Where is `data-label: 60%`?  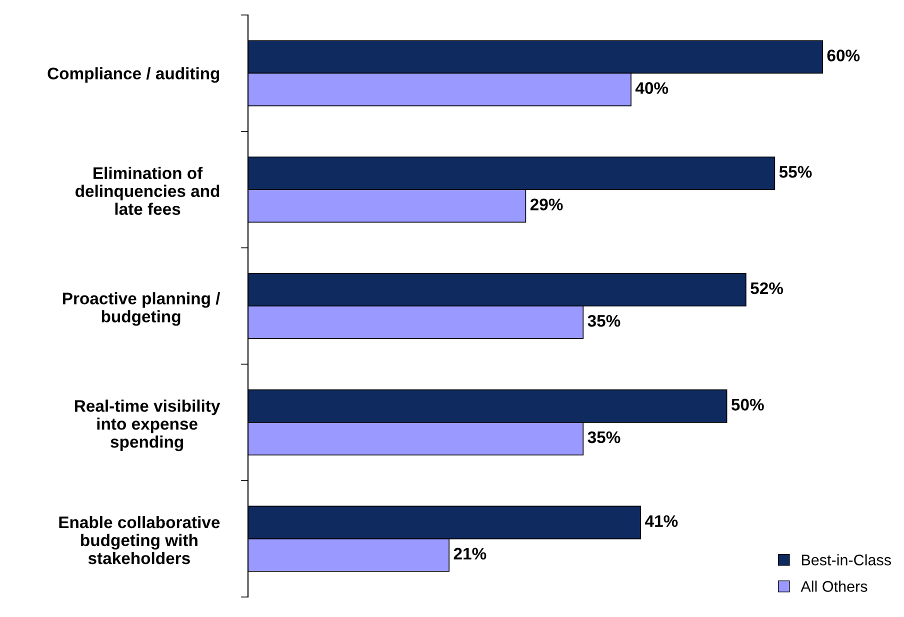 data-label: 60% is located at coordinates (843, 56).